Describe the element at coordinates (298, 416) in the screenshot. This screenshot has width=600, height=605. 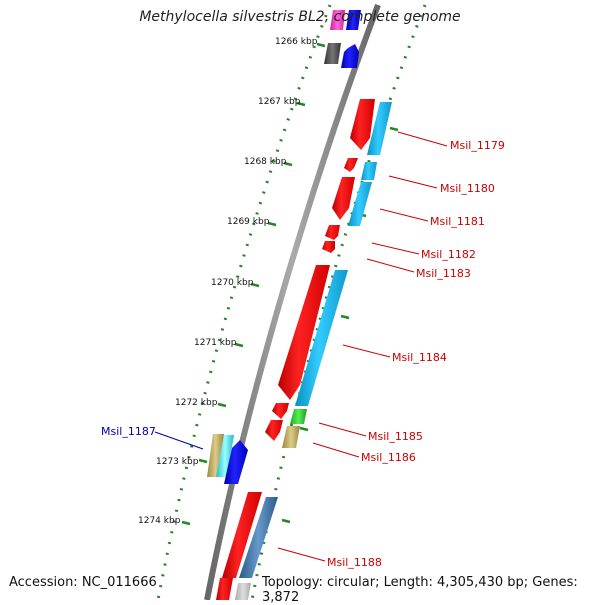
I see `gene-msil-1185-rna` at that location.